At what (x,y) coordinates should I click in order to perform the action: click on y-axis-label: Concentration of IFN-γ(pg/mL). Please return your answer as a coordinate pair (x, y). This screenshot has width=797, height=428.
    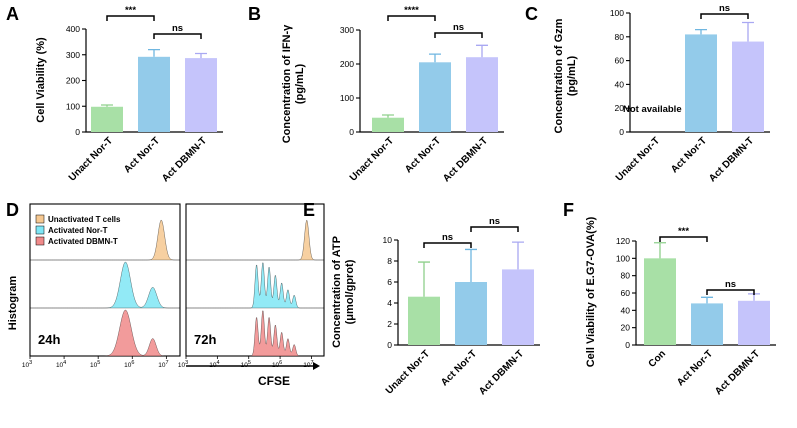
    Looking at the image, I should click on (293, 83).